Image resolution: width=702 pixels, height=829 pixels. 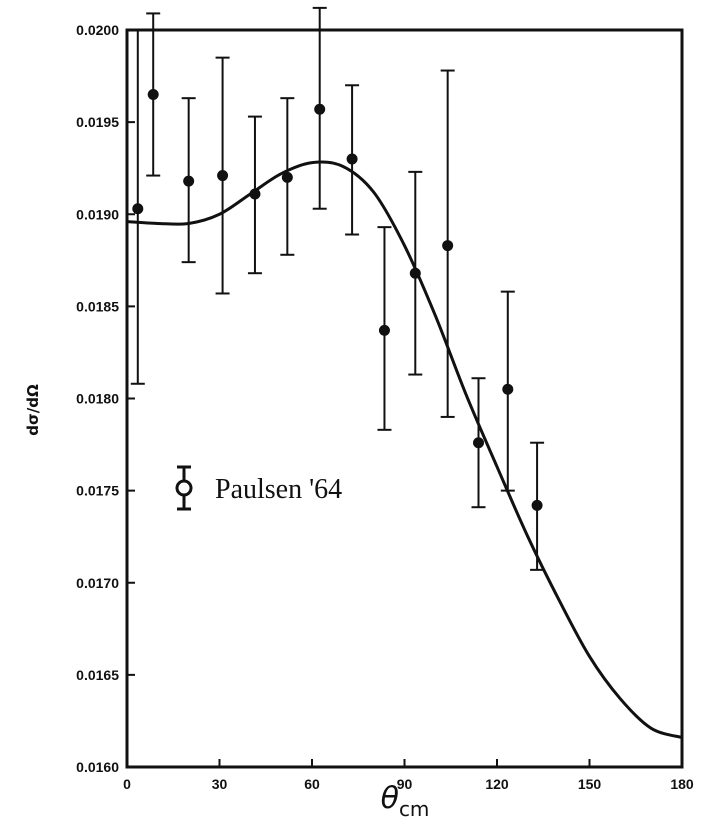 What do you see at coordinates (97, 583) in the screenshot?
I see `y-tick-label: 0.0170` at bounding box center [97, 583].